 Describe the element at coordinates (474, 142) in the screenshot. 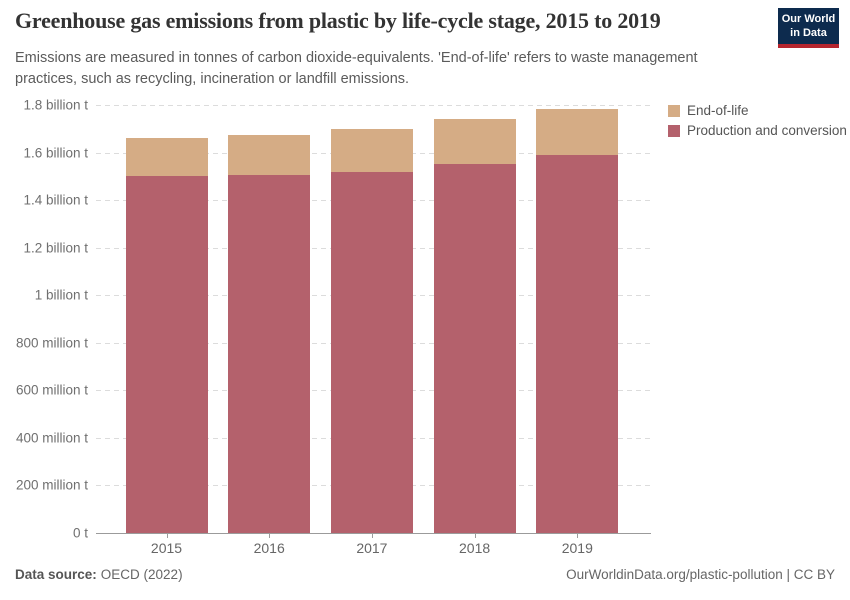

I see `bar-segment-2018-end-of-life` at that location.